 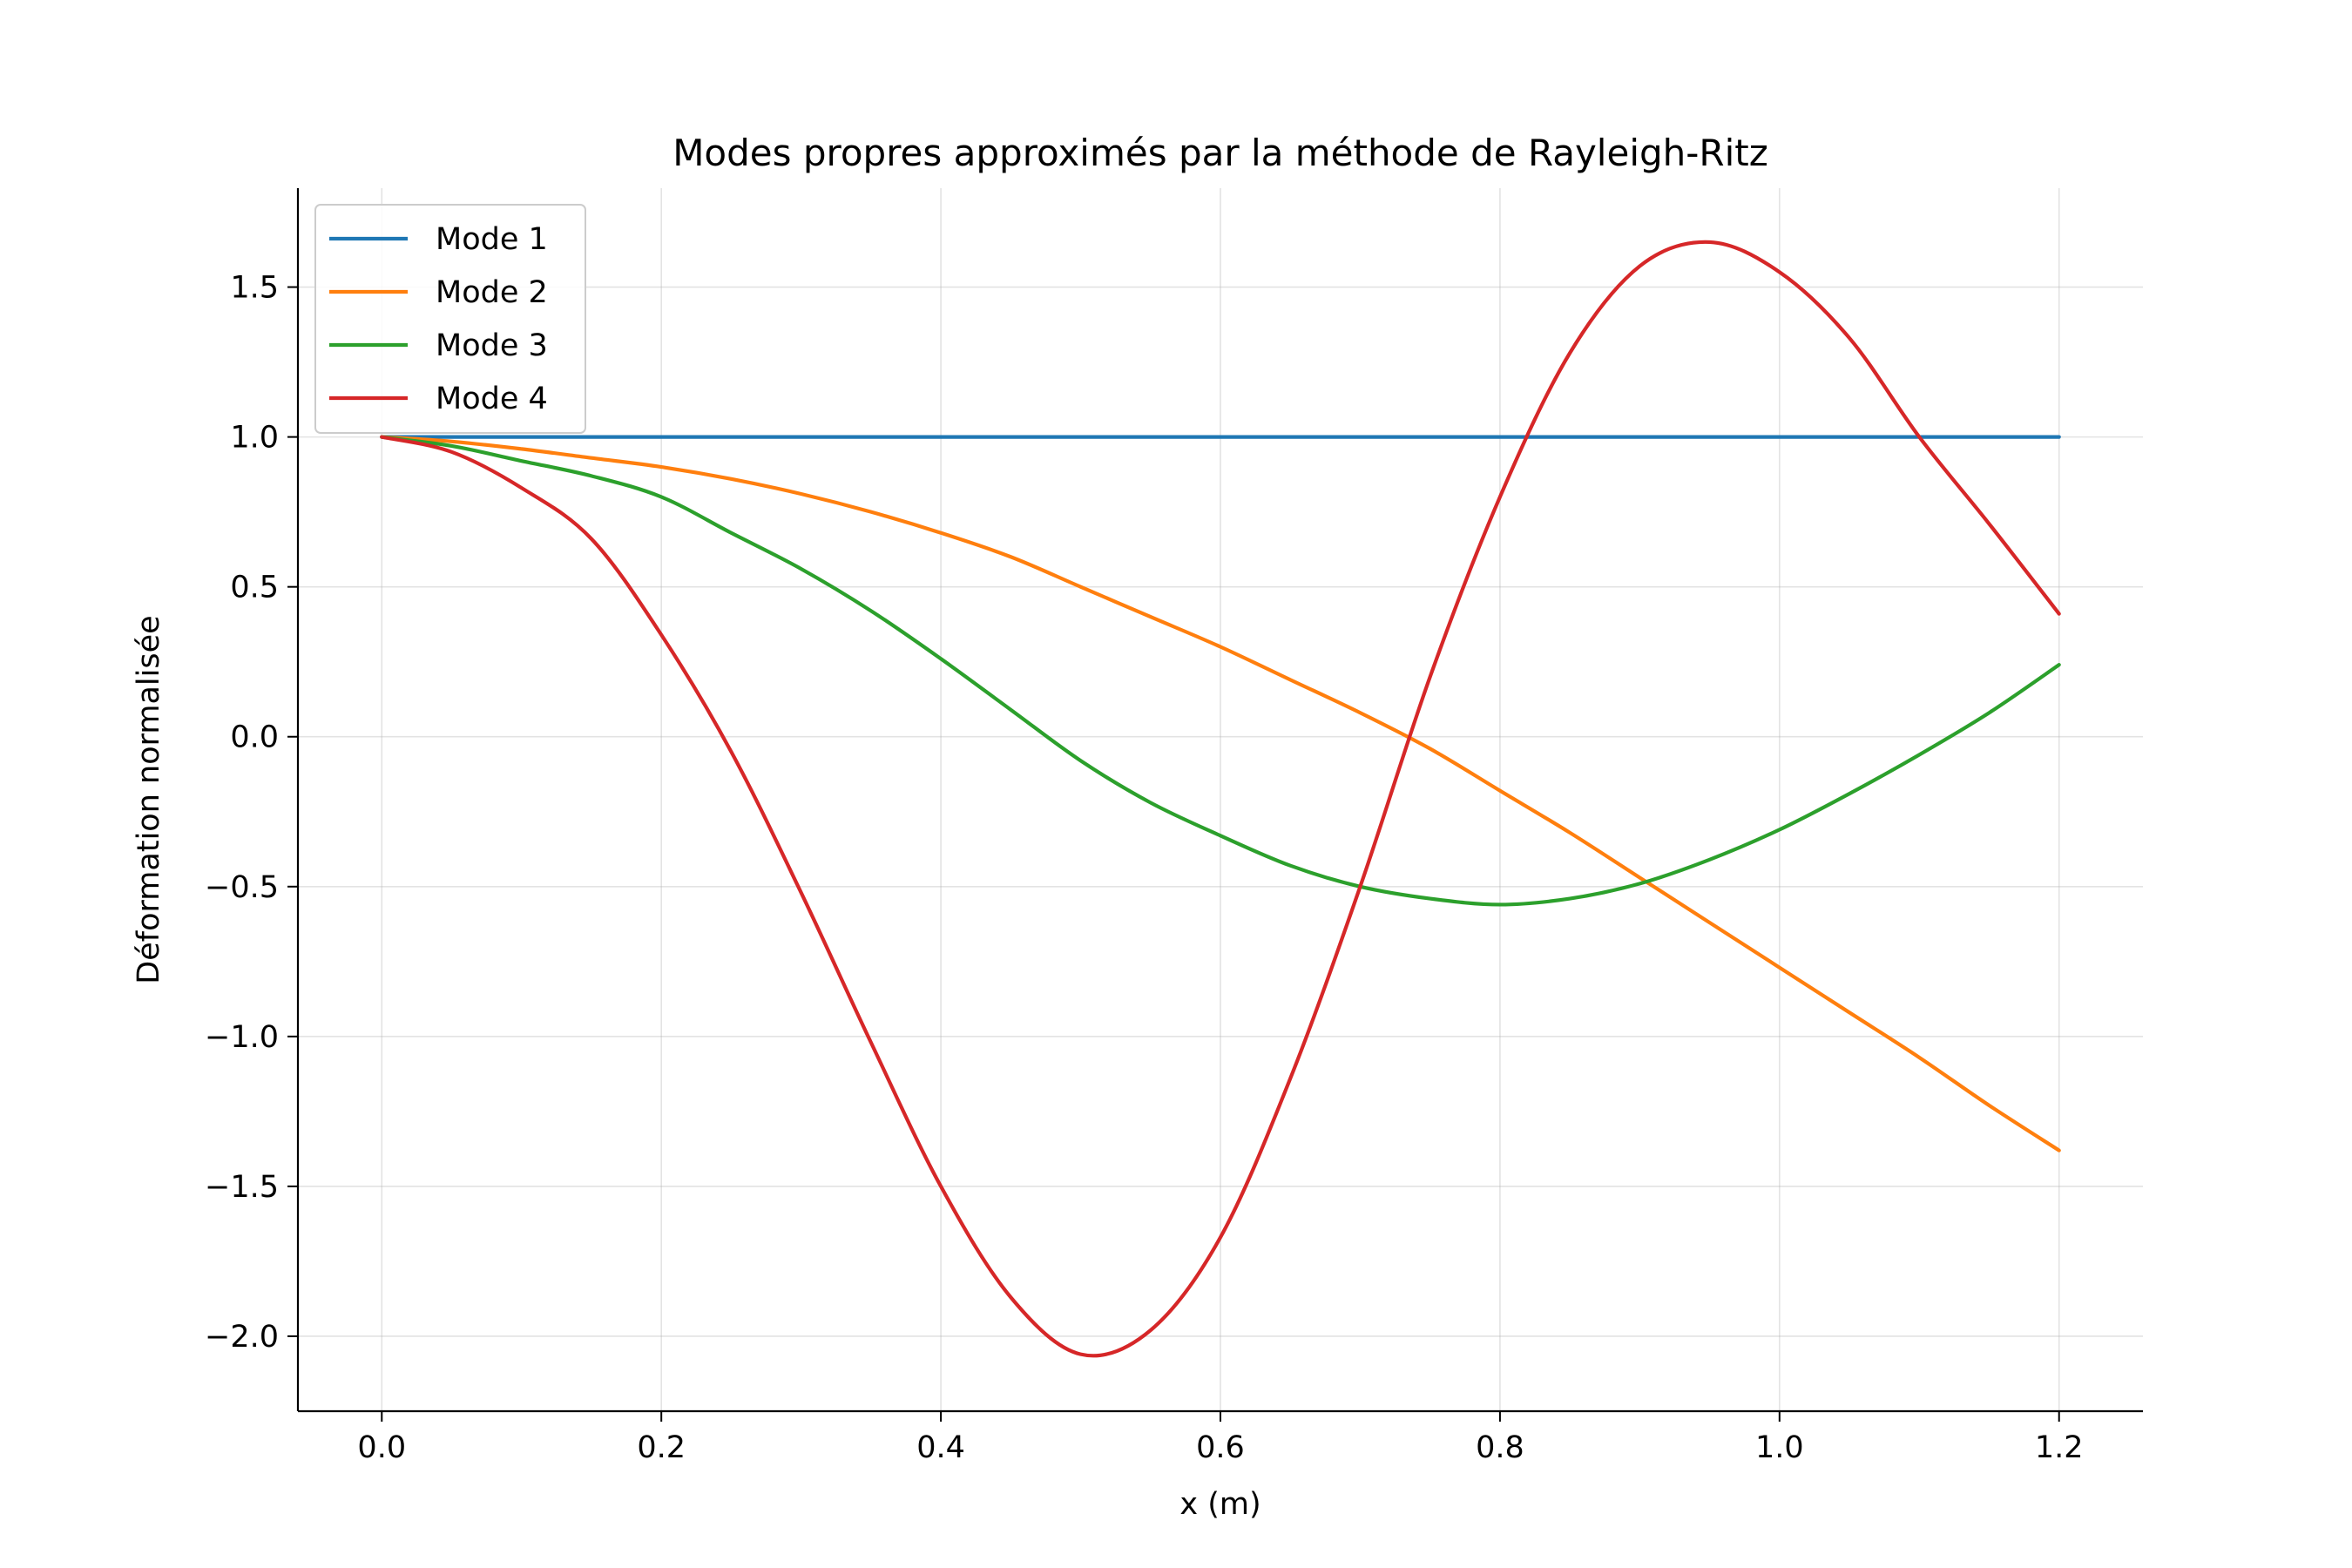 I want to click on x-tick-label: 1.2, so click(x=2059, y=1447).